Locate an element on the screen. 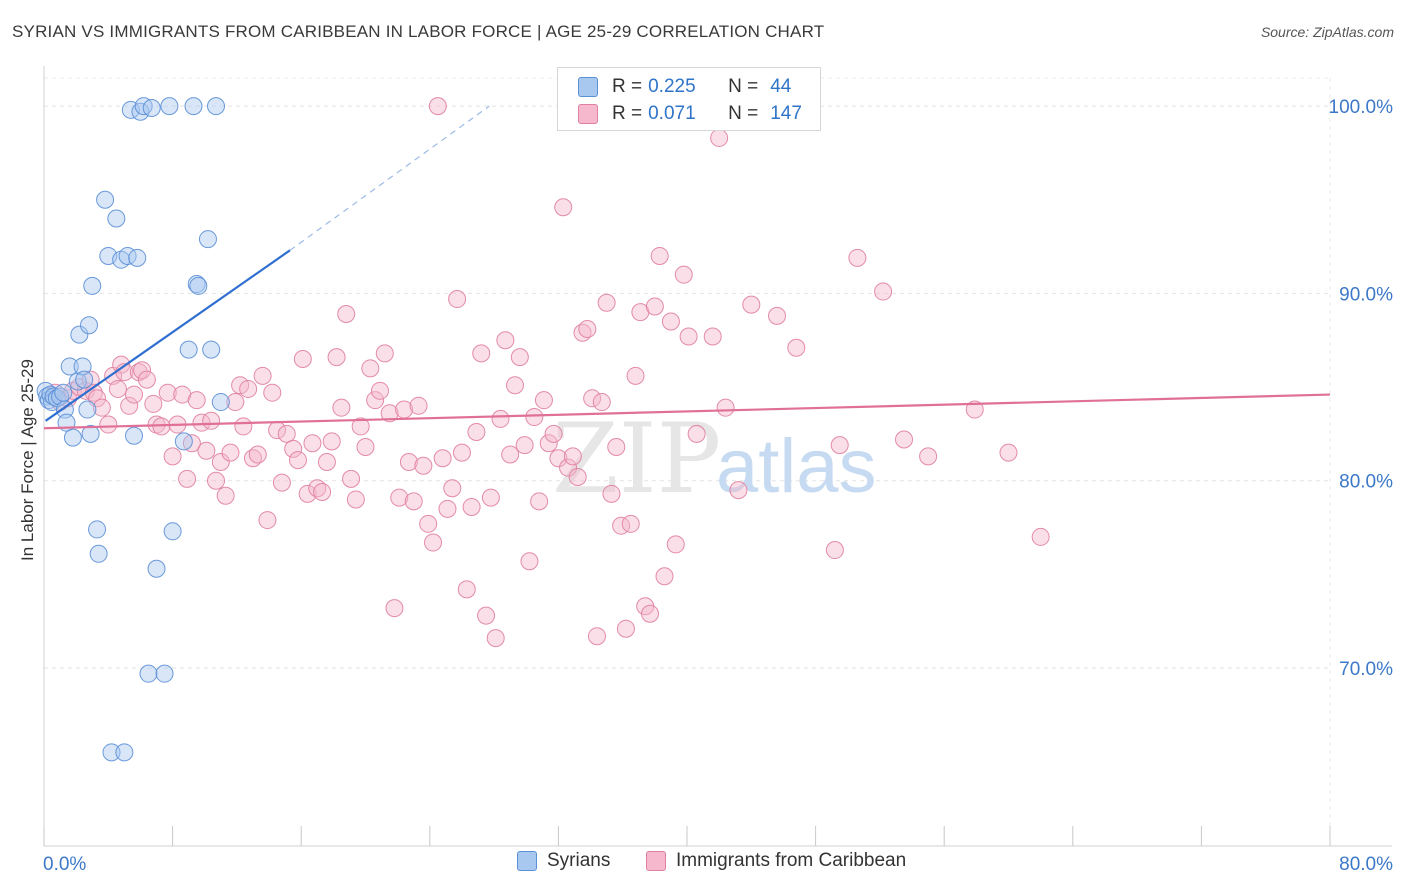 This screenshot has width=1406, height=892. source-label: Source: ZipAtlas.com is located at coordinates (1327, 32).